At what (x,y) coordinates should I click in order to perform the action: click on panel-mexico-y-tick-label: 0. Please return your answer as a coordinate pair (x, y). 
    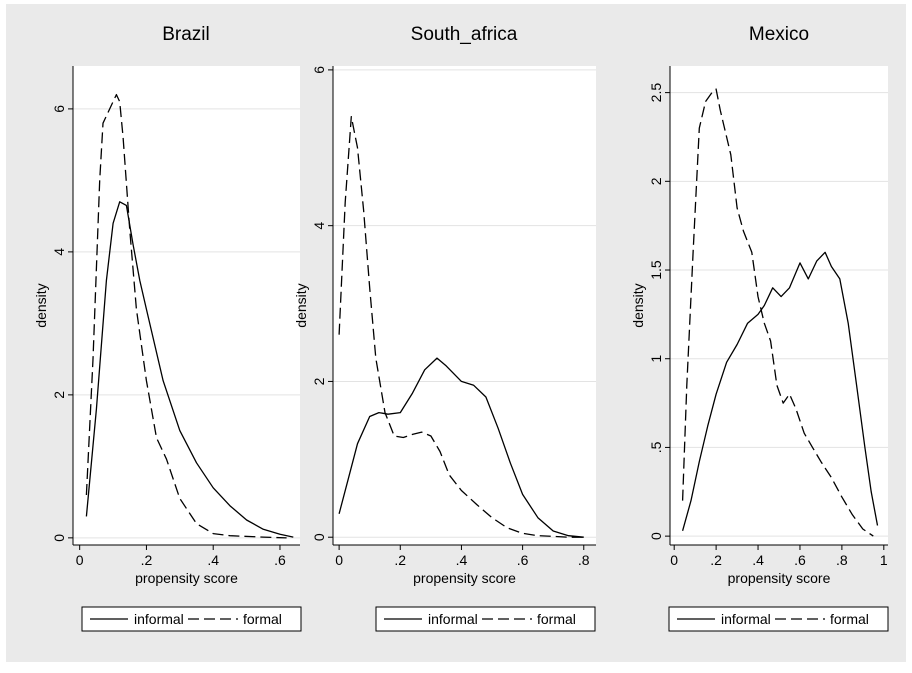
    Looking at the image, I should click on (656, 536).